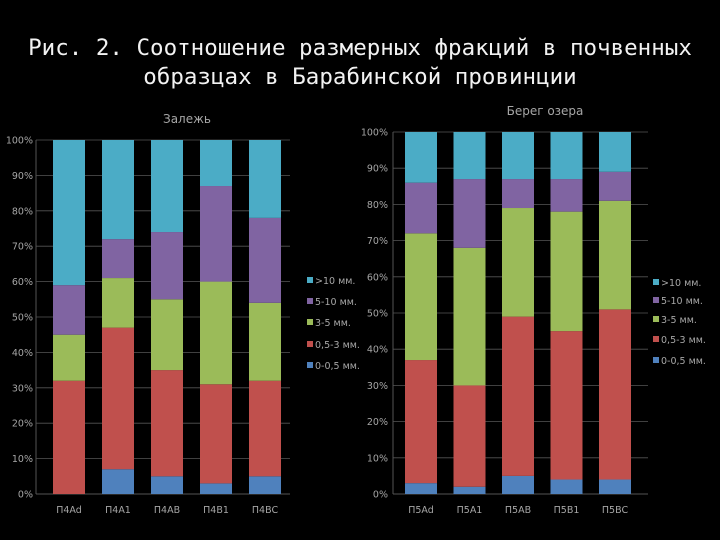  Describe the element at coordinates (567, 510) in the screenshot. I see `chart2-xtick-label: П5B1` at that location.